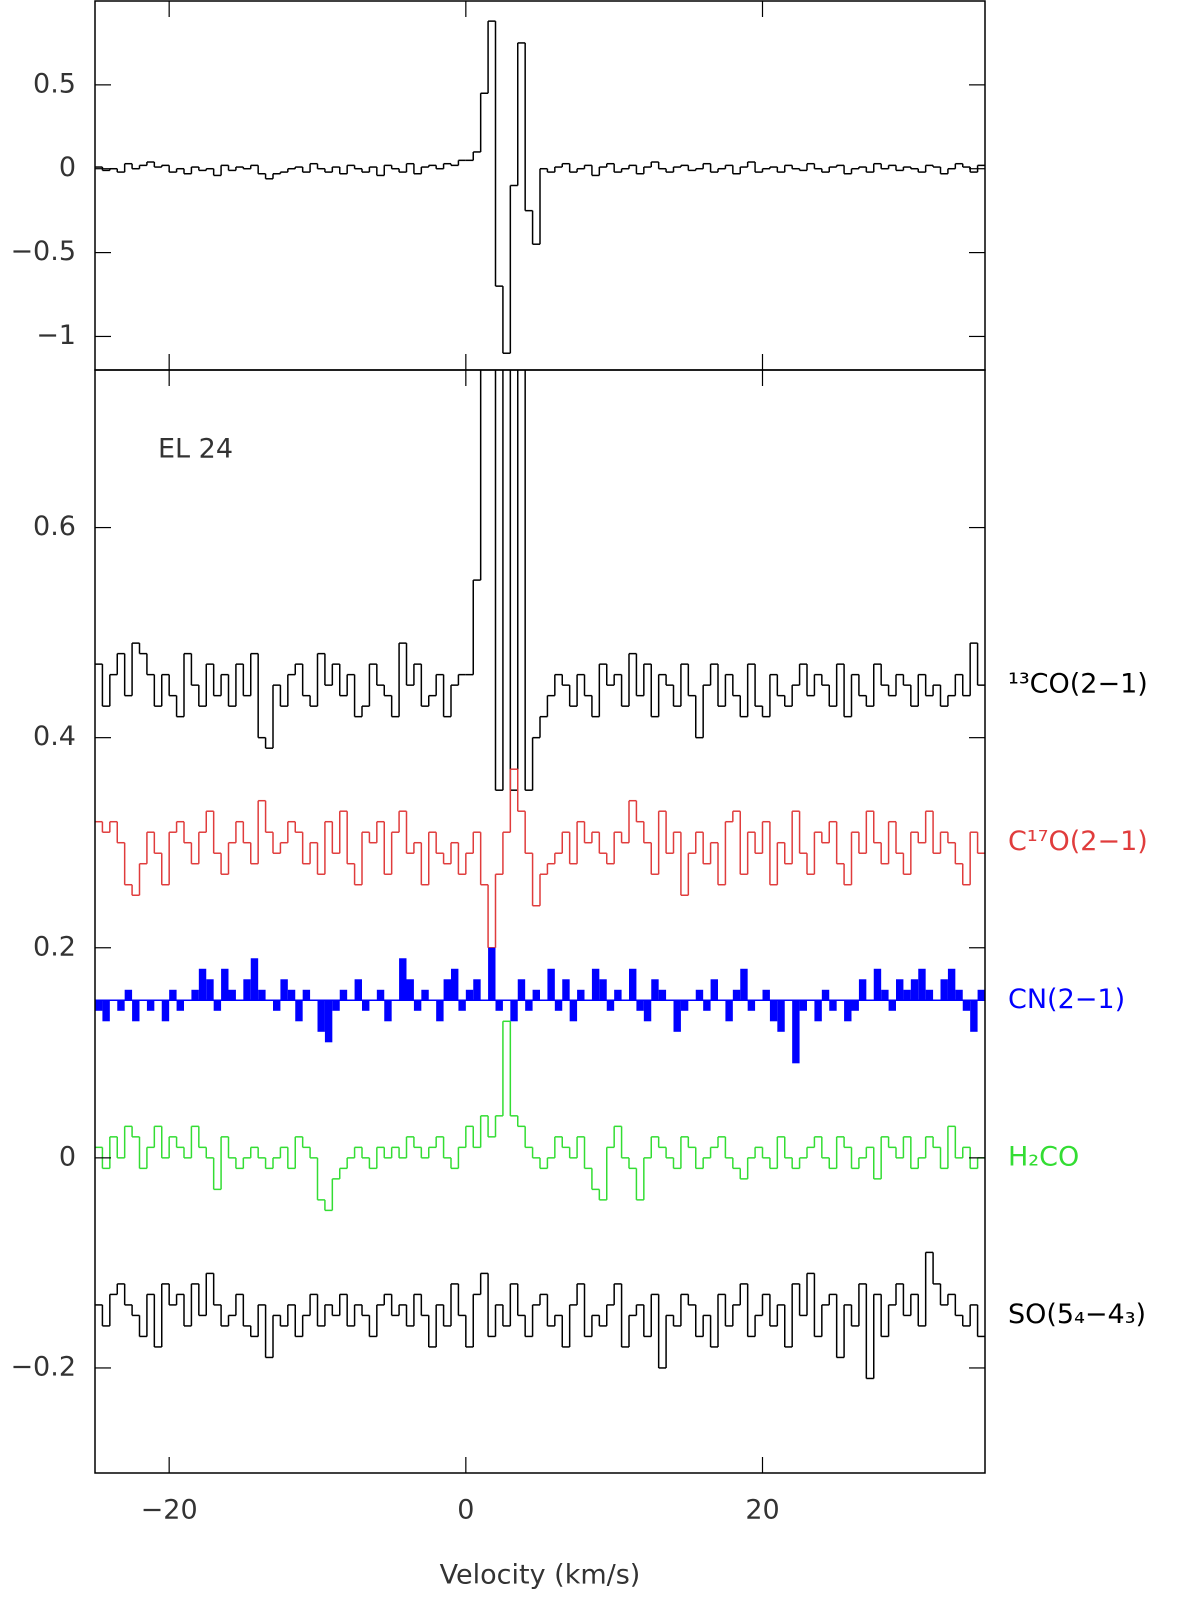 Image resolution: width=1200 pixels, height=1601 pixels. I want to click on x-tick-label: −20, so click(169, 1510).